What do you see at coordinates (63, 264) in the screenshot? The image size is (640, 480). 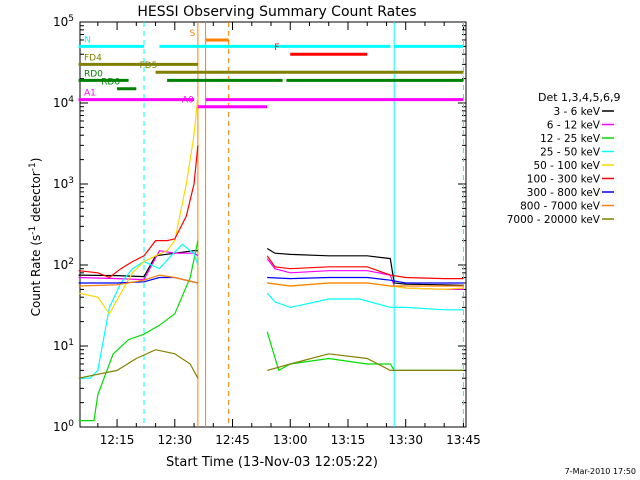 I see `y-tick-label: 102` at bounding box center [63, 264].